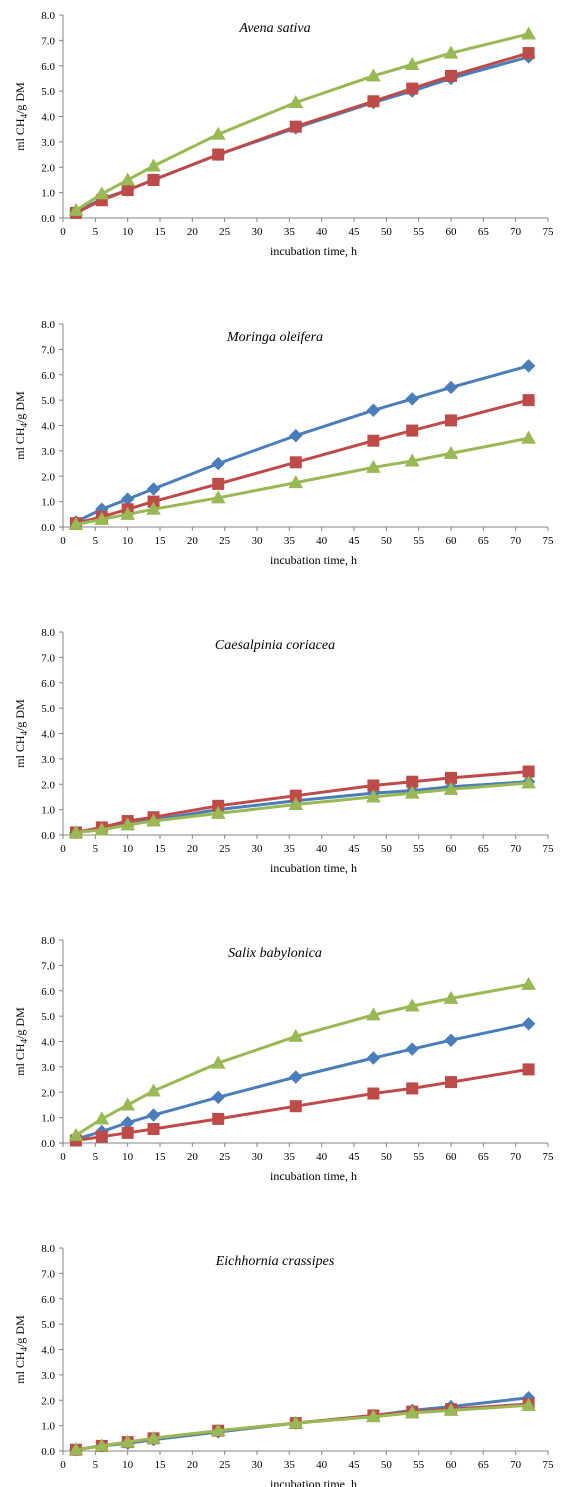 This screenshot has height=1487, width=570. I want to click on x-tick-label: 50, so click(387, 1157).